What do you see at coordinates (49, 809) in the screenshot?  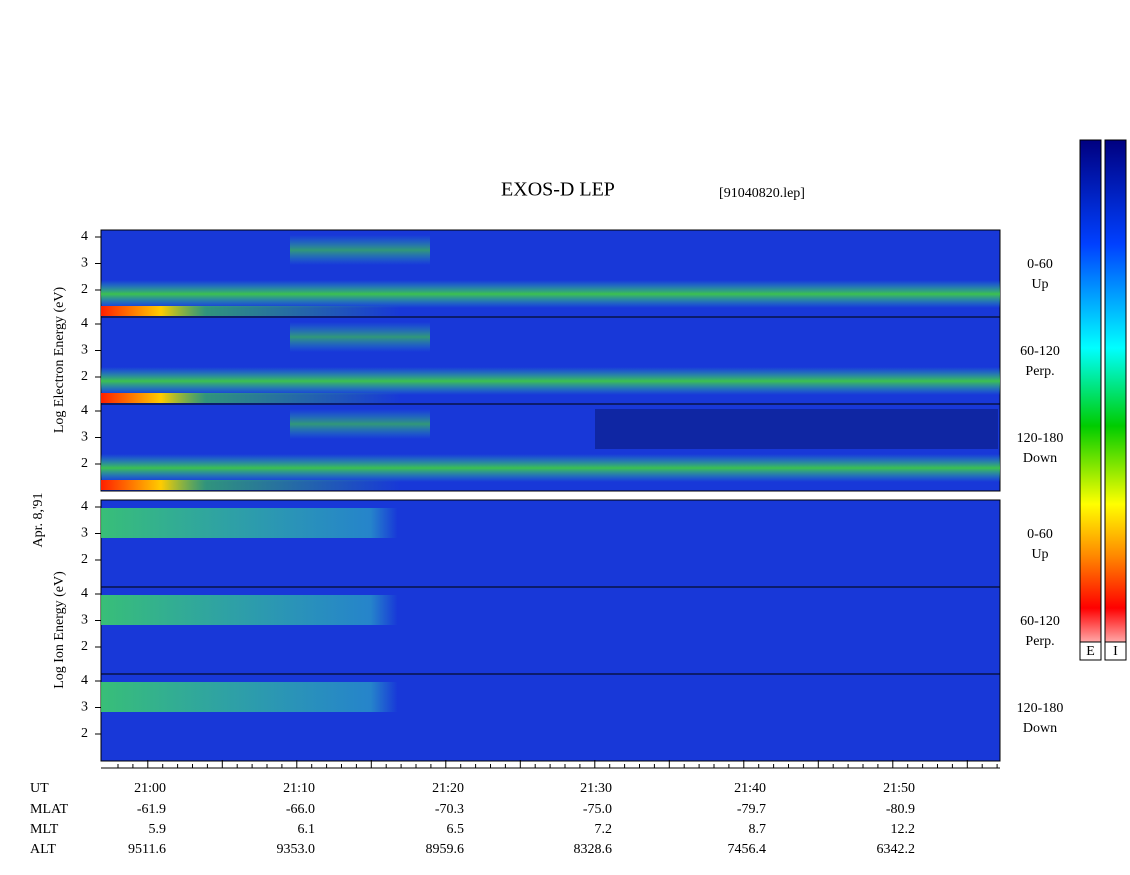 I see `row-name: MLAT` at bounding box center [49, 809].